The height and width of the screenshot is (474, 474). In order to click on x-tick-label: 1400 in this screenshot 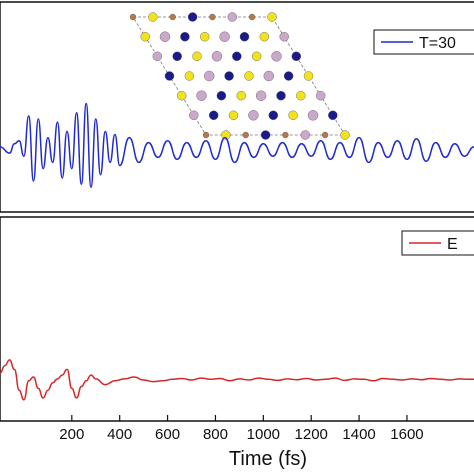, I will do `click(358, 434)`.